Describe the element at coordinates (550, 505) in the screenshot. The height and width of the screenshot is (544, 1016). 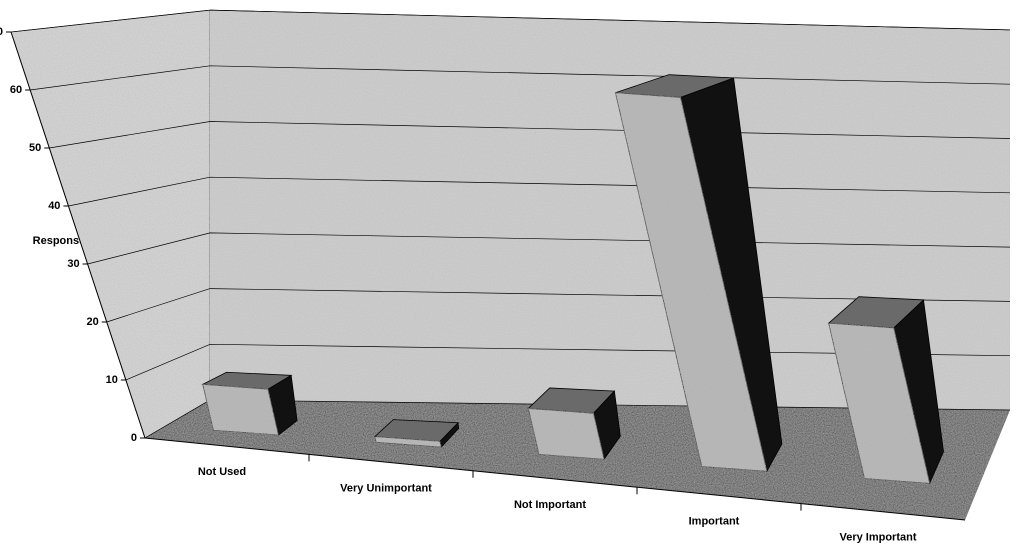
I see `x-tick-label: Not Important` at that location.